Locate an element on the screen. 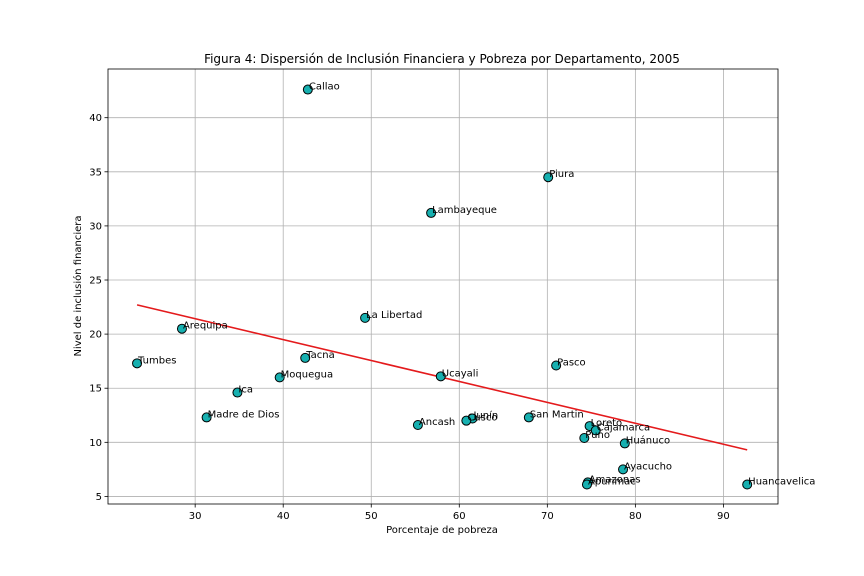 This screenshot has height=576, width=864. point-label: La Libertad is located at coordinates (394, 315).